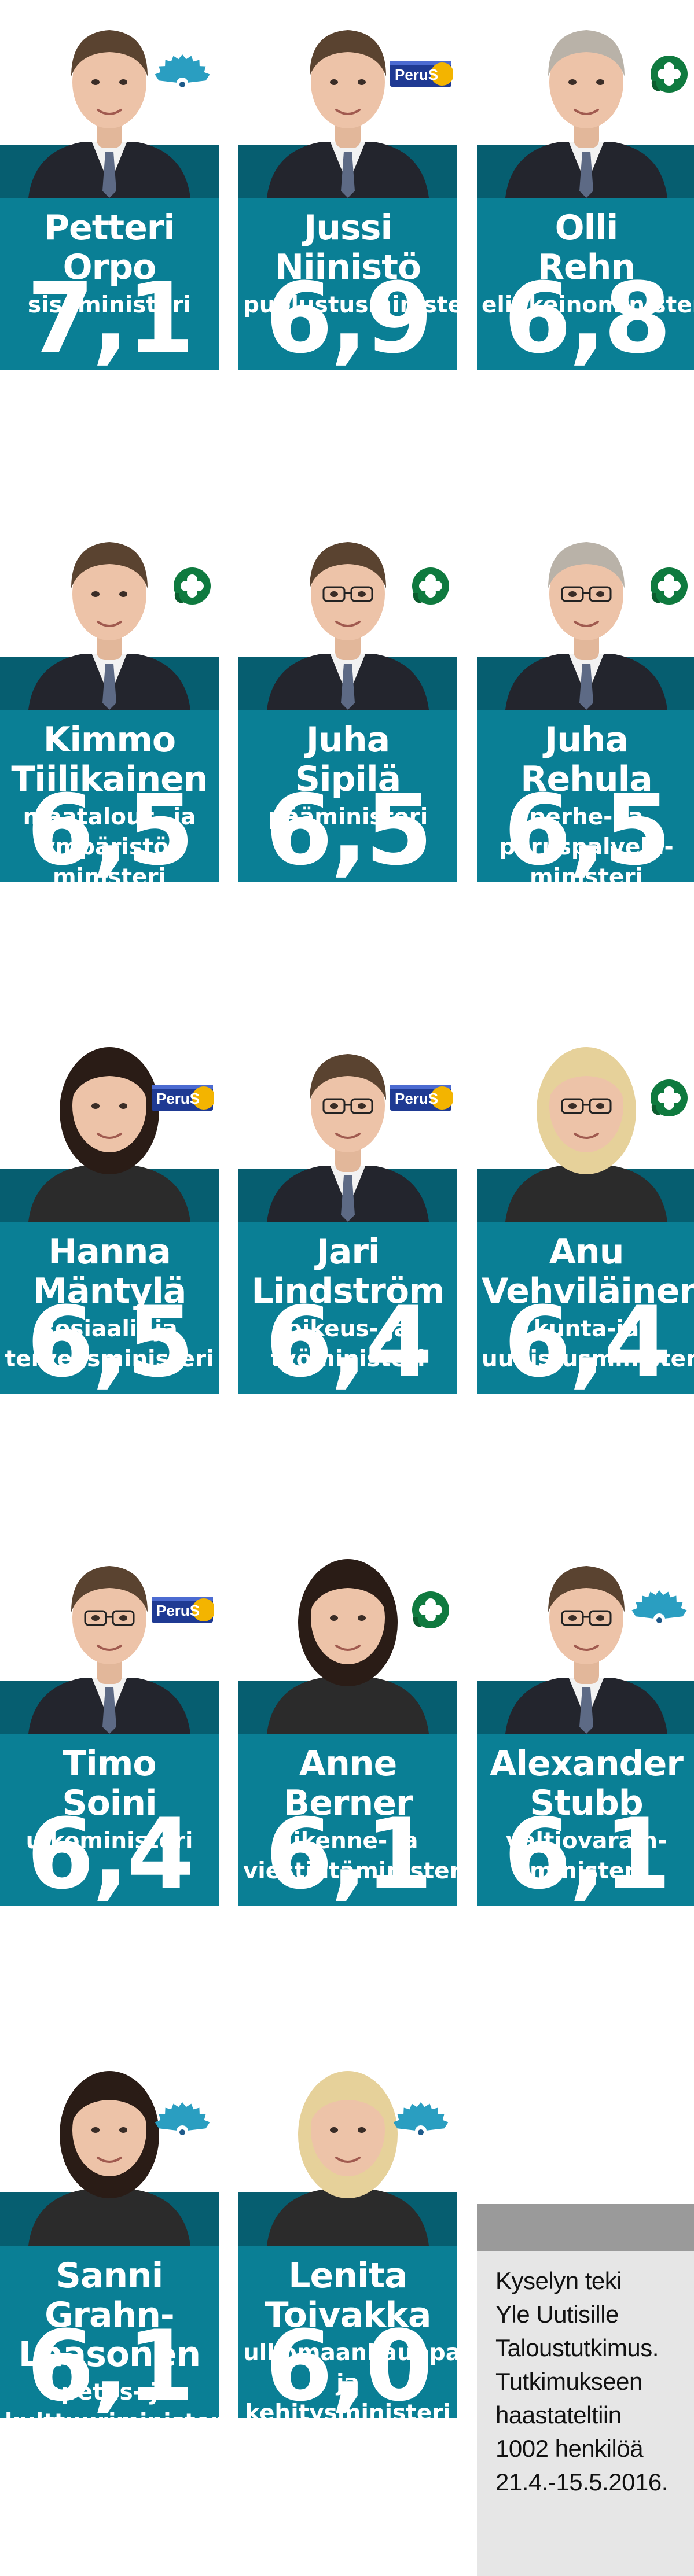 This screenshot has width=694, height=2576. I want to click on minister-name-line: Berner, so click(348, 1803).